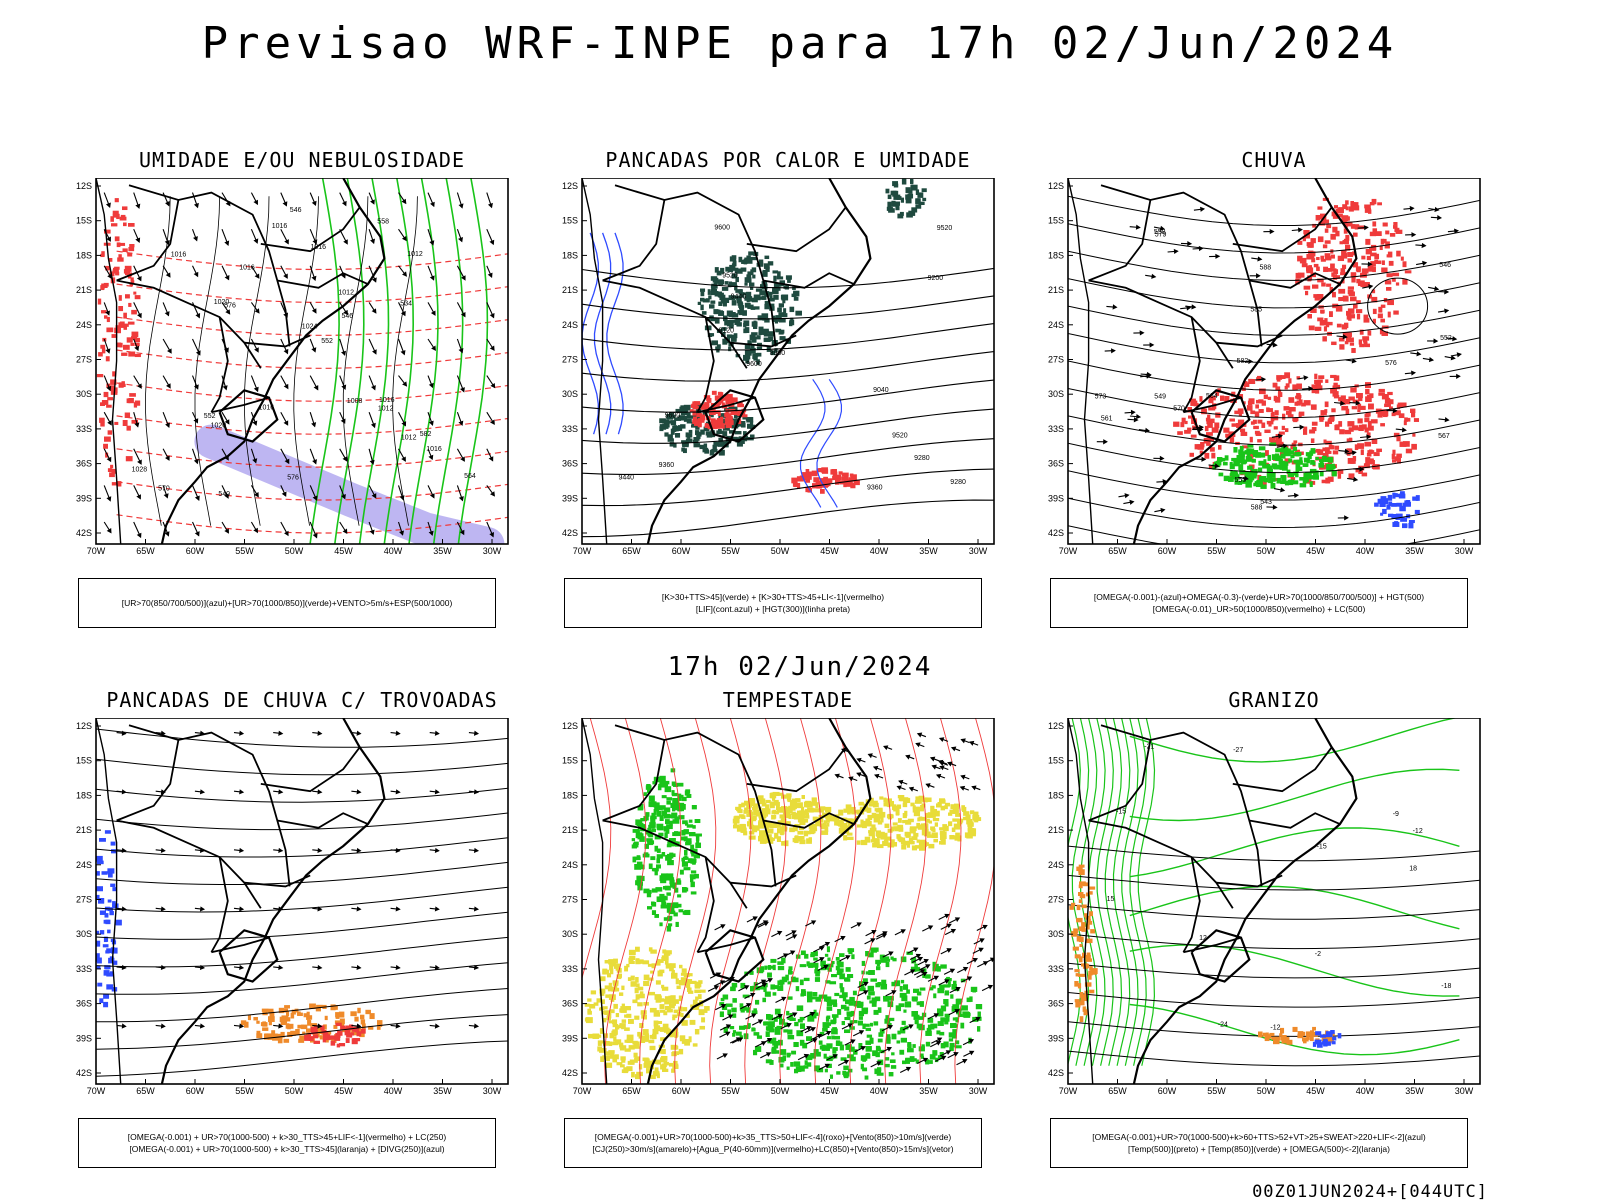 Image resolution: width=1600 pixels, height=1202 pixels. Describe the element at coordinates (1274, 361) in the screenshot. I see `map-background` at that location.